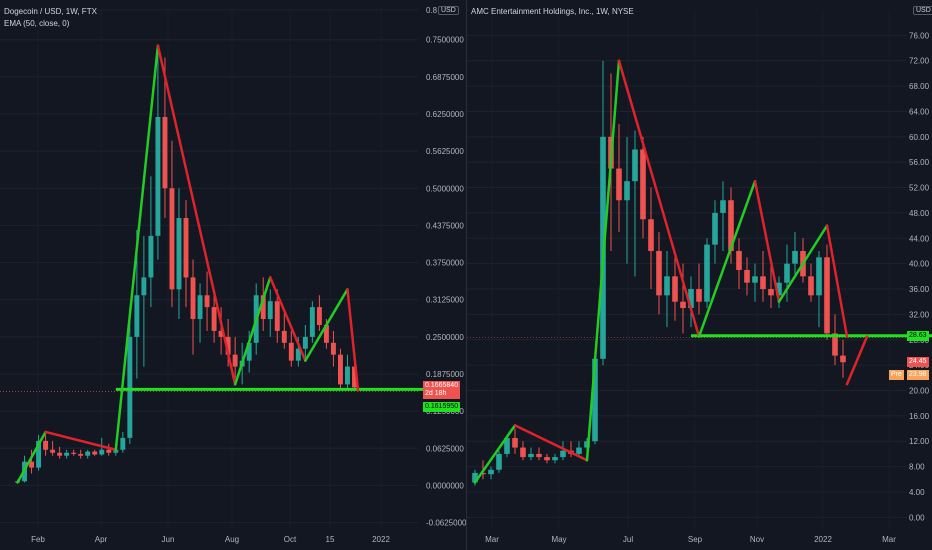 The height and width of the screenshot is (550, 932). What do you see at coordinates (37, 23) in the screenshot?
I see `ema-indicator-label: EMA (50, close, 0)` at bounding box center [37, 23].